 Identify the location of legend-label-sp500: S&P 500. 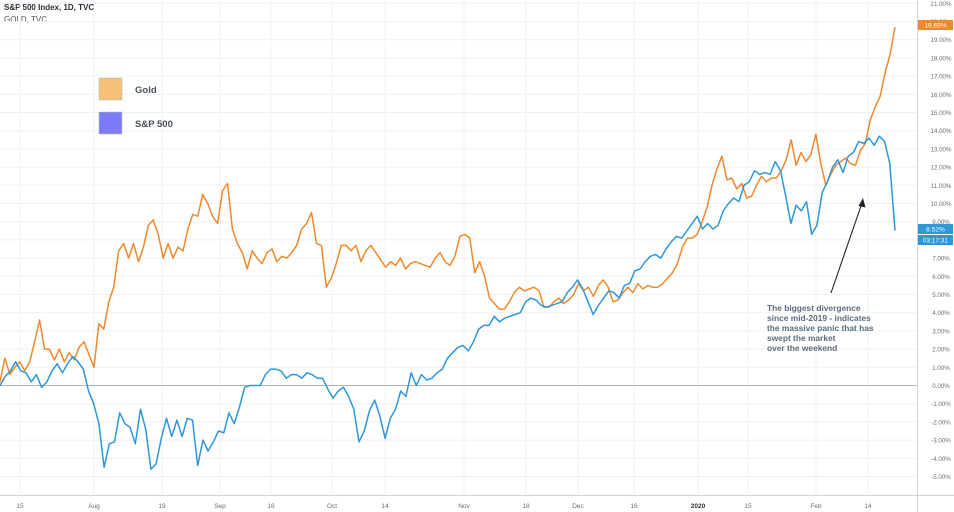
(154, 124).